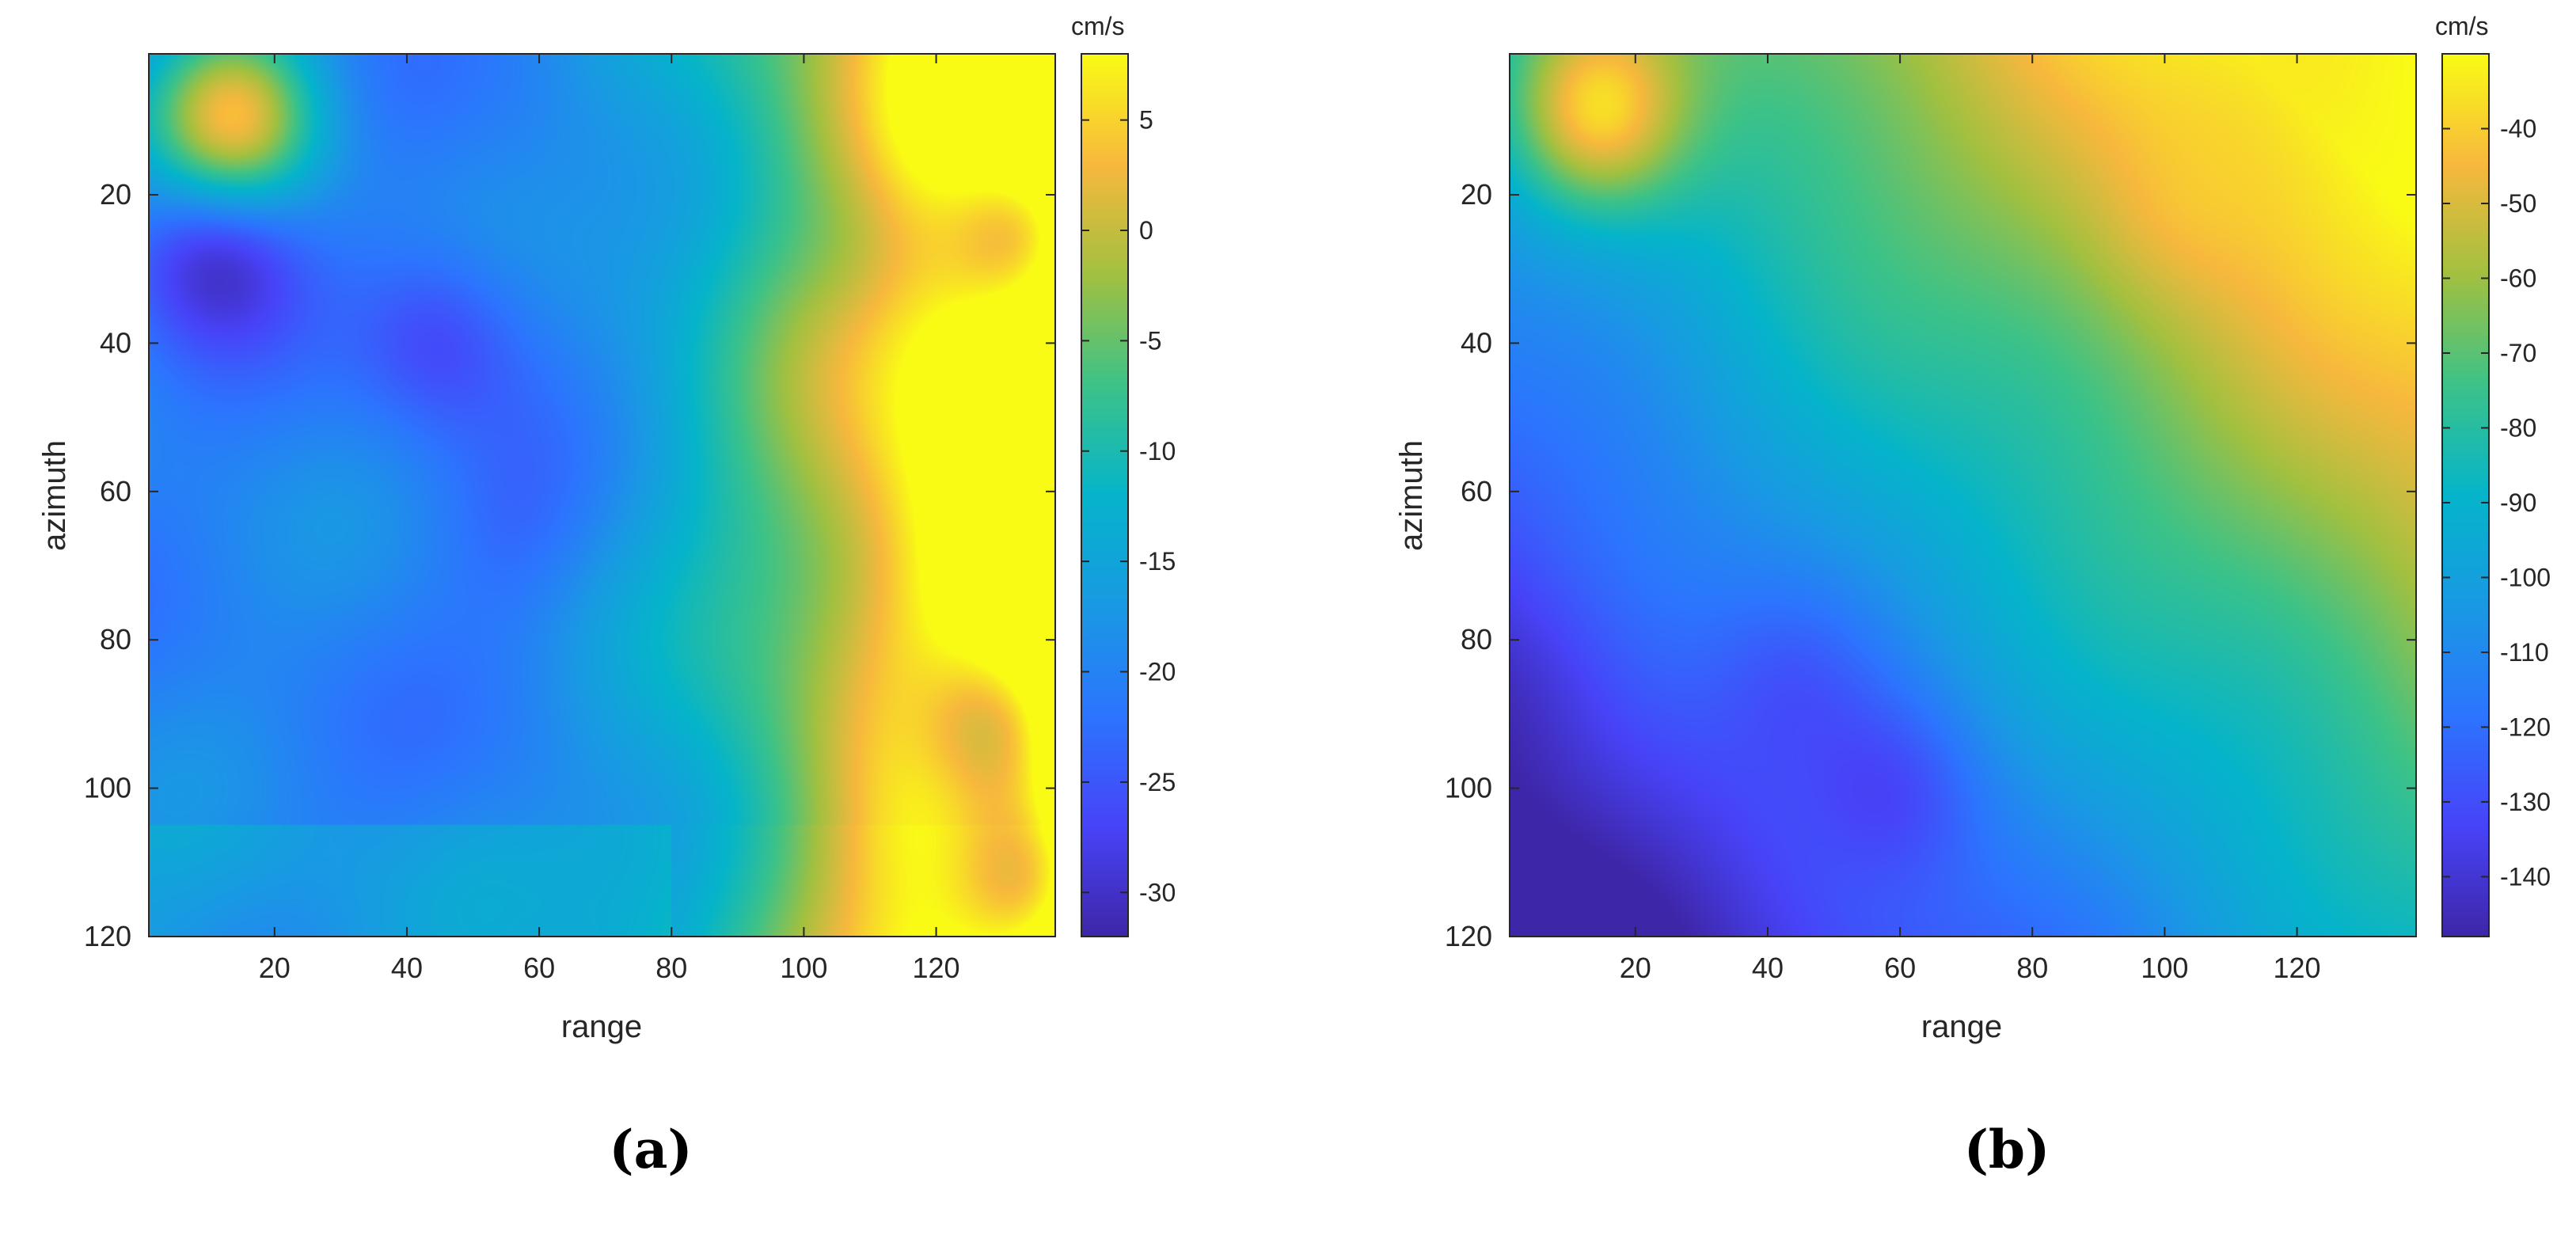  I want to click on colorbar-ticks-a: 5 0 -5 -10 -15 -20 -25 -30, so click(1128, 506).